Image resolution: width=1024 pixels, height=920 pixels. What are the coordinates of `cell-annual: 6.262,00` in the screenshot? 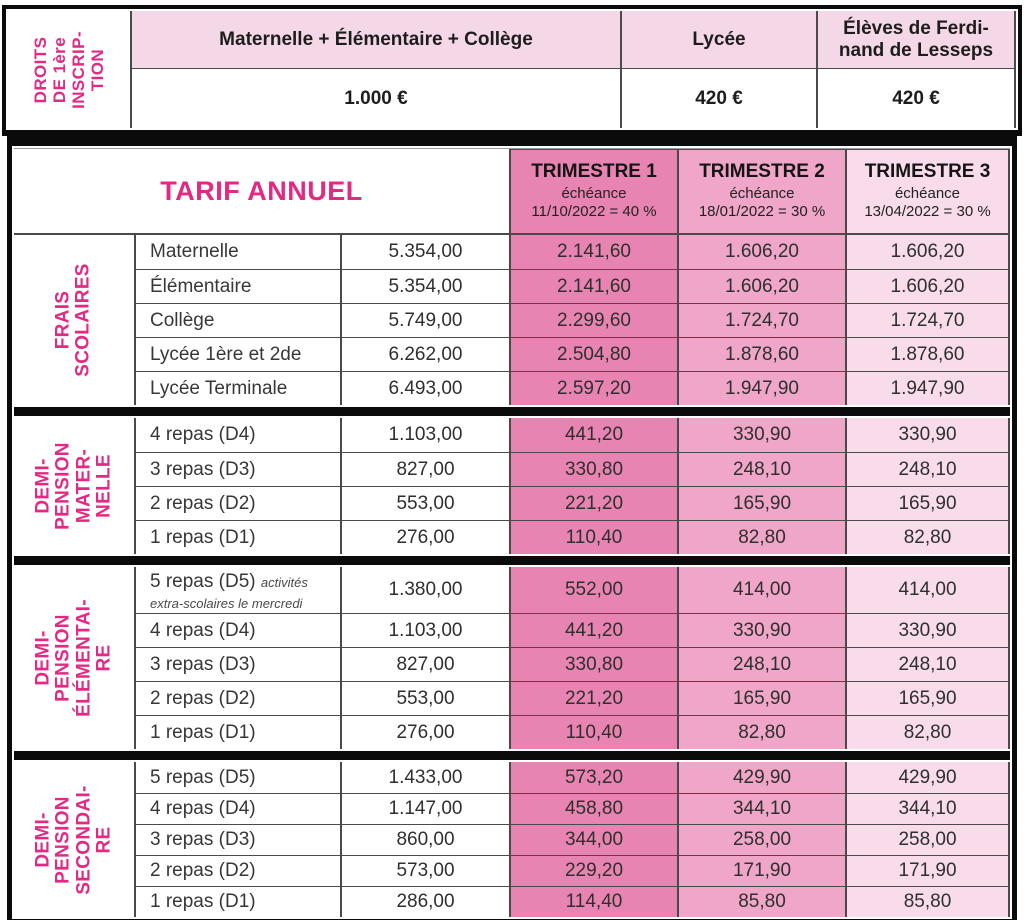 It's located at (424, 354).